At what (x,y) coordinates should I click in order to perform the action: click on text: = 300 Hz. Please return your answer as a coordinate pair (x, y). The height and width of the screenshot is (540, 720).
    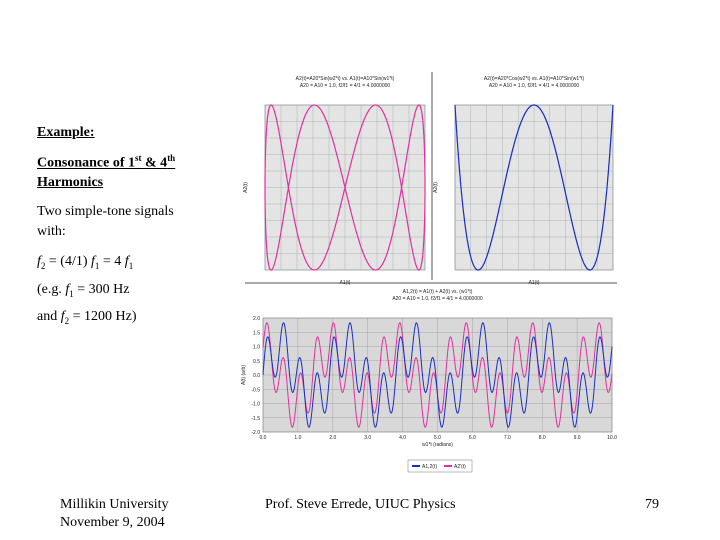
    Looking at the image, I should click on (101, 289).